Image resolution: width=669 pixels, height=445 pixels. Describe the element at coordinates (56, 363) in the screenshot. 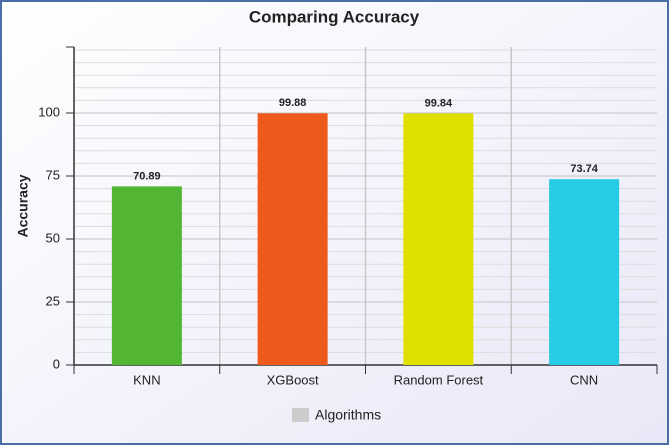

I see `y-tick-label: 0` at that location.